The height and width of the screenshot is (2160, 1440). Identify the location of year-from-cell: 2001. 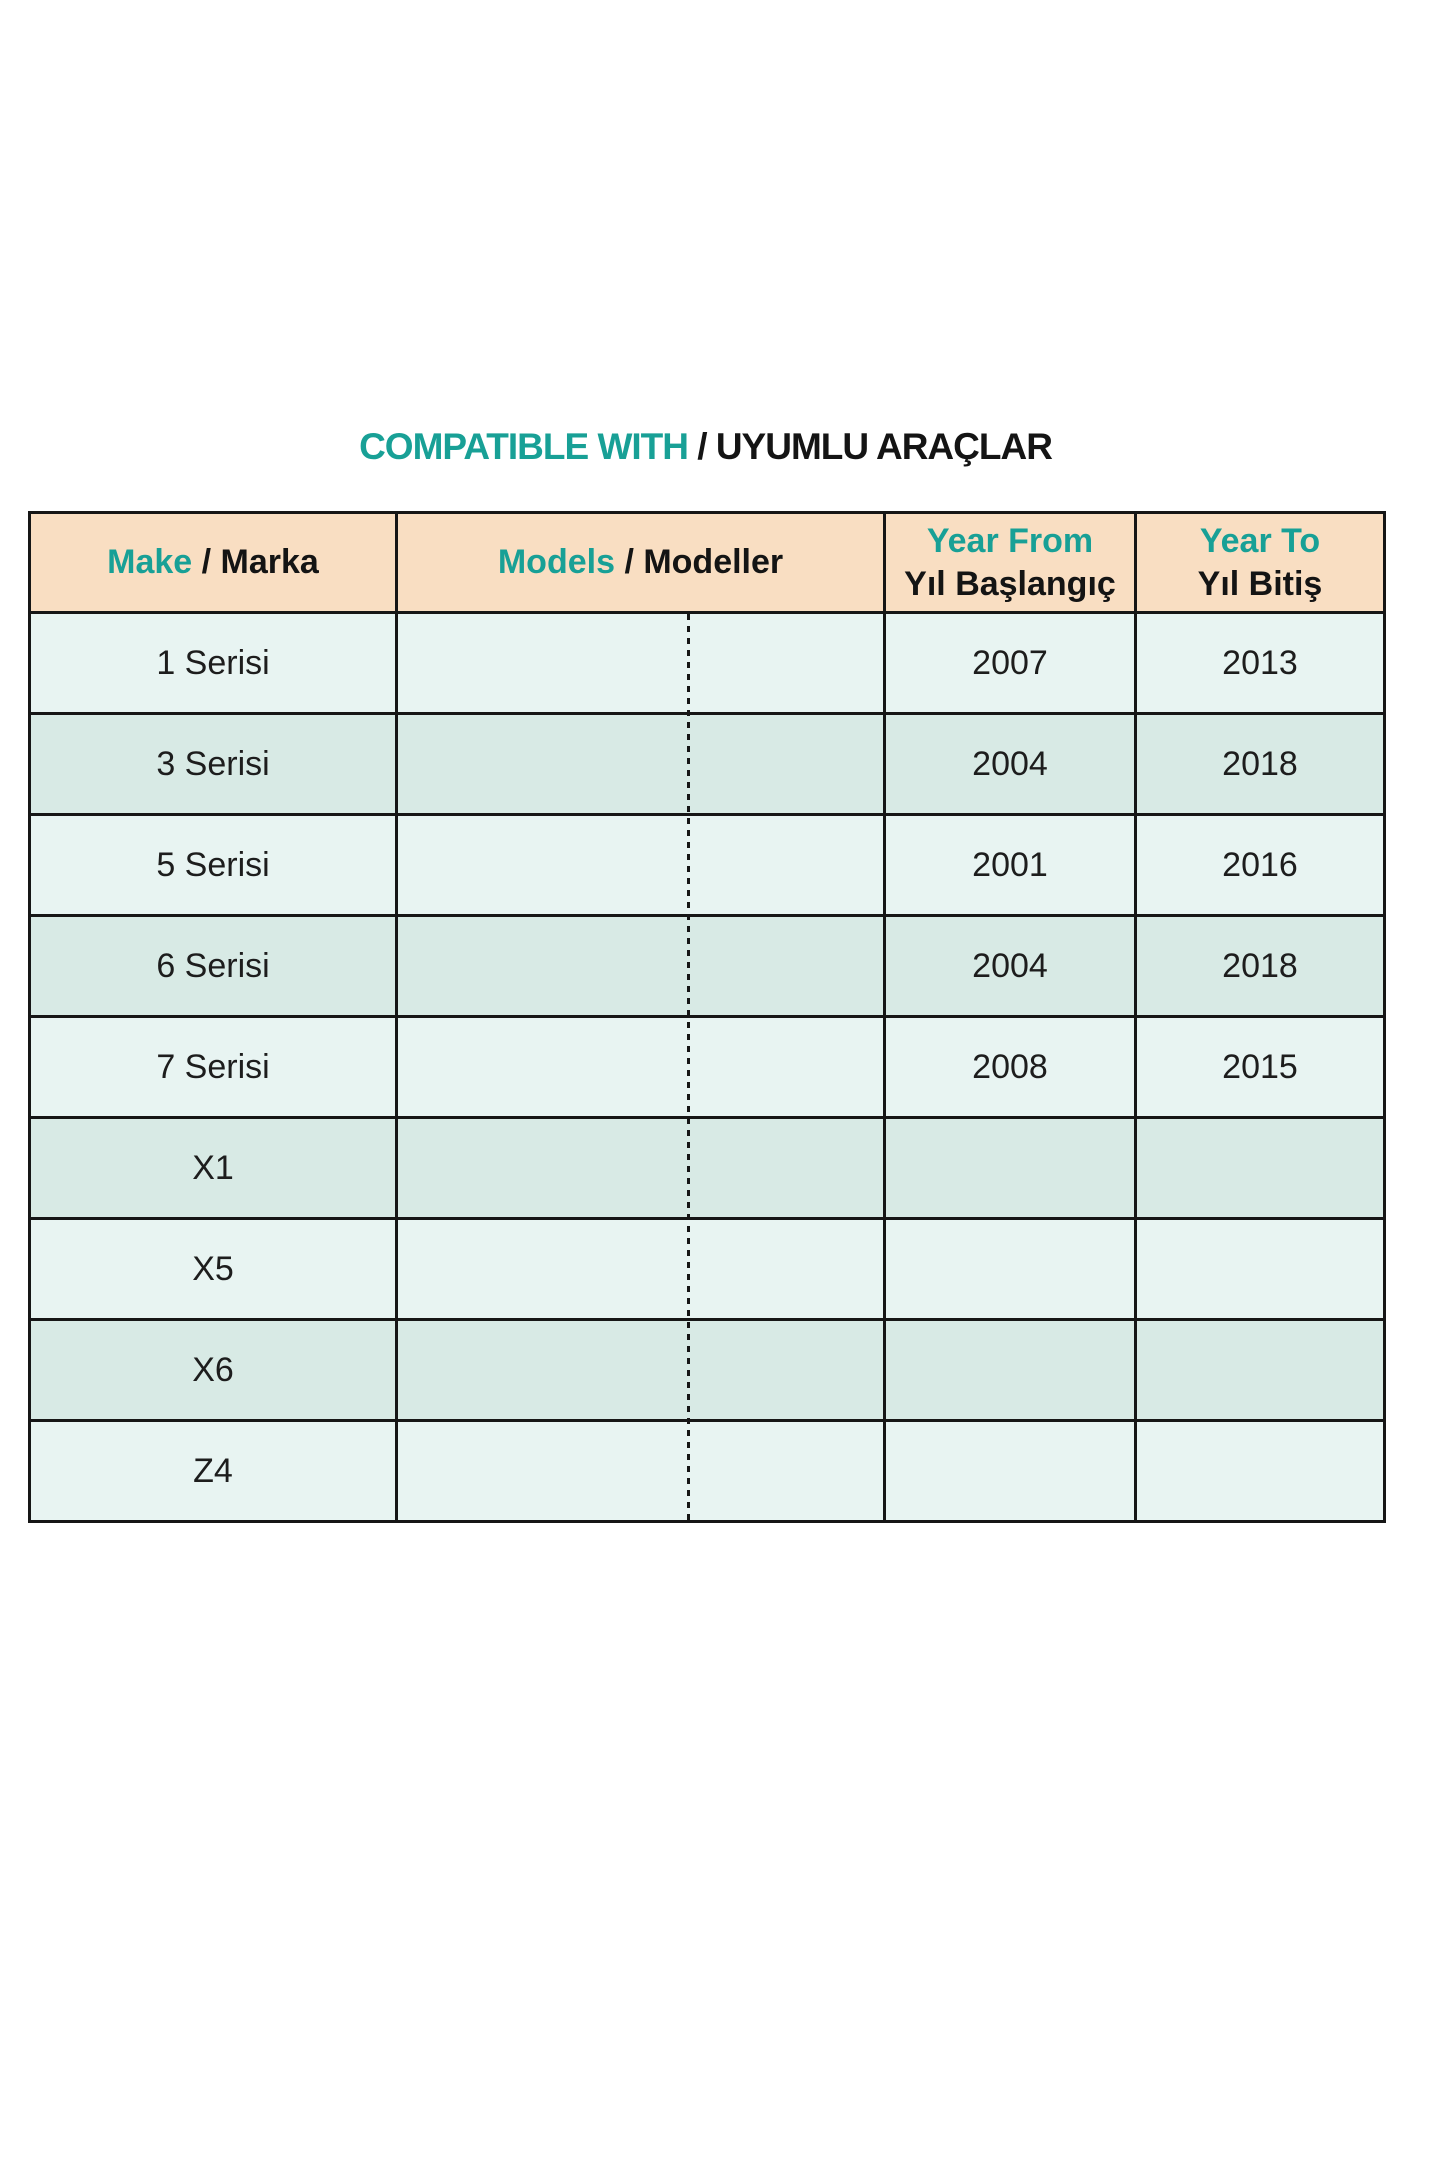
(1010, 865).